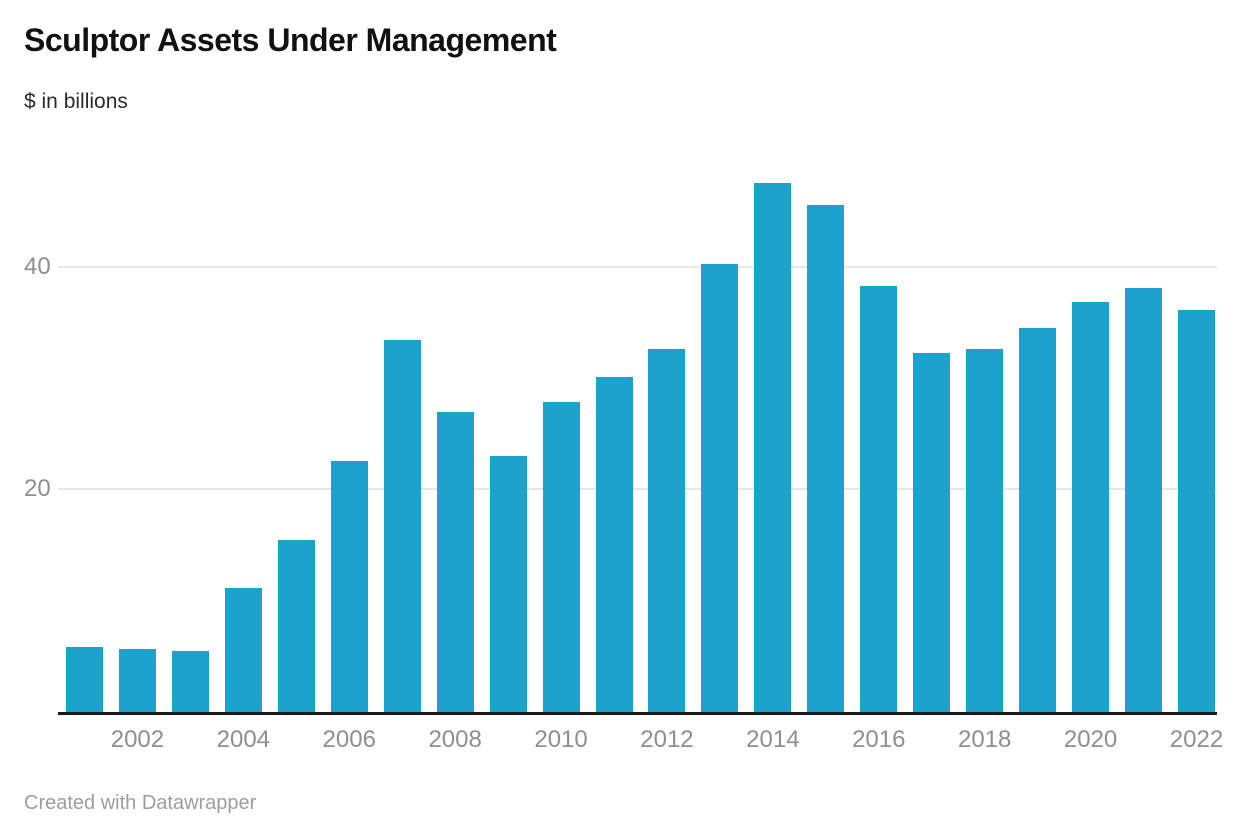 The height and width of the screenshot is (840, 1240). Describe the element at coordinates (826, 458) in the screenshot. I see `bar-2015` at that location.